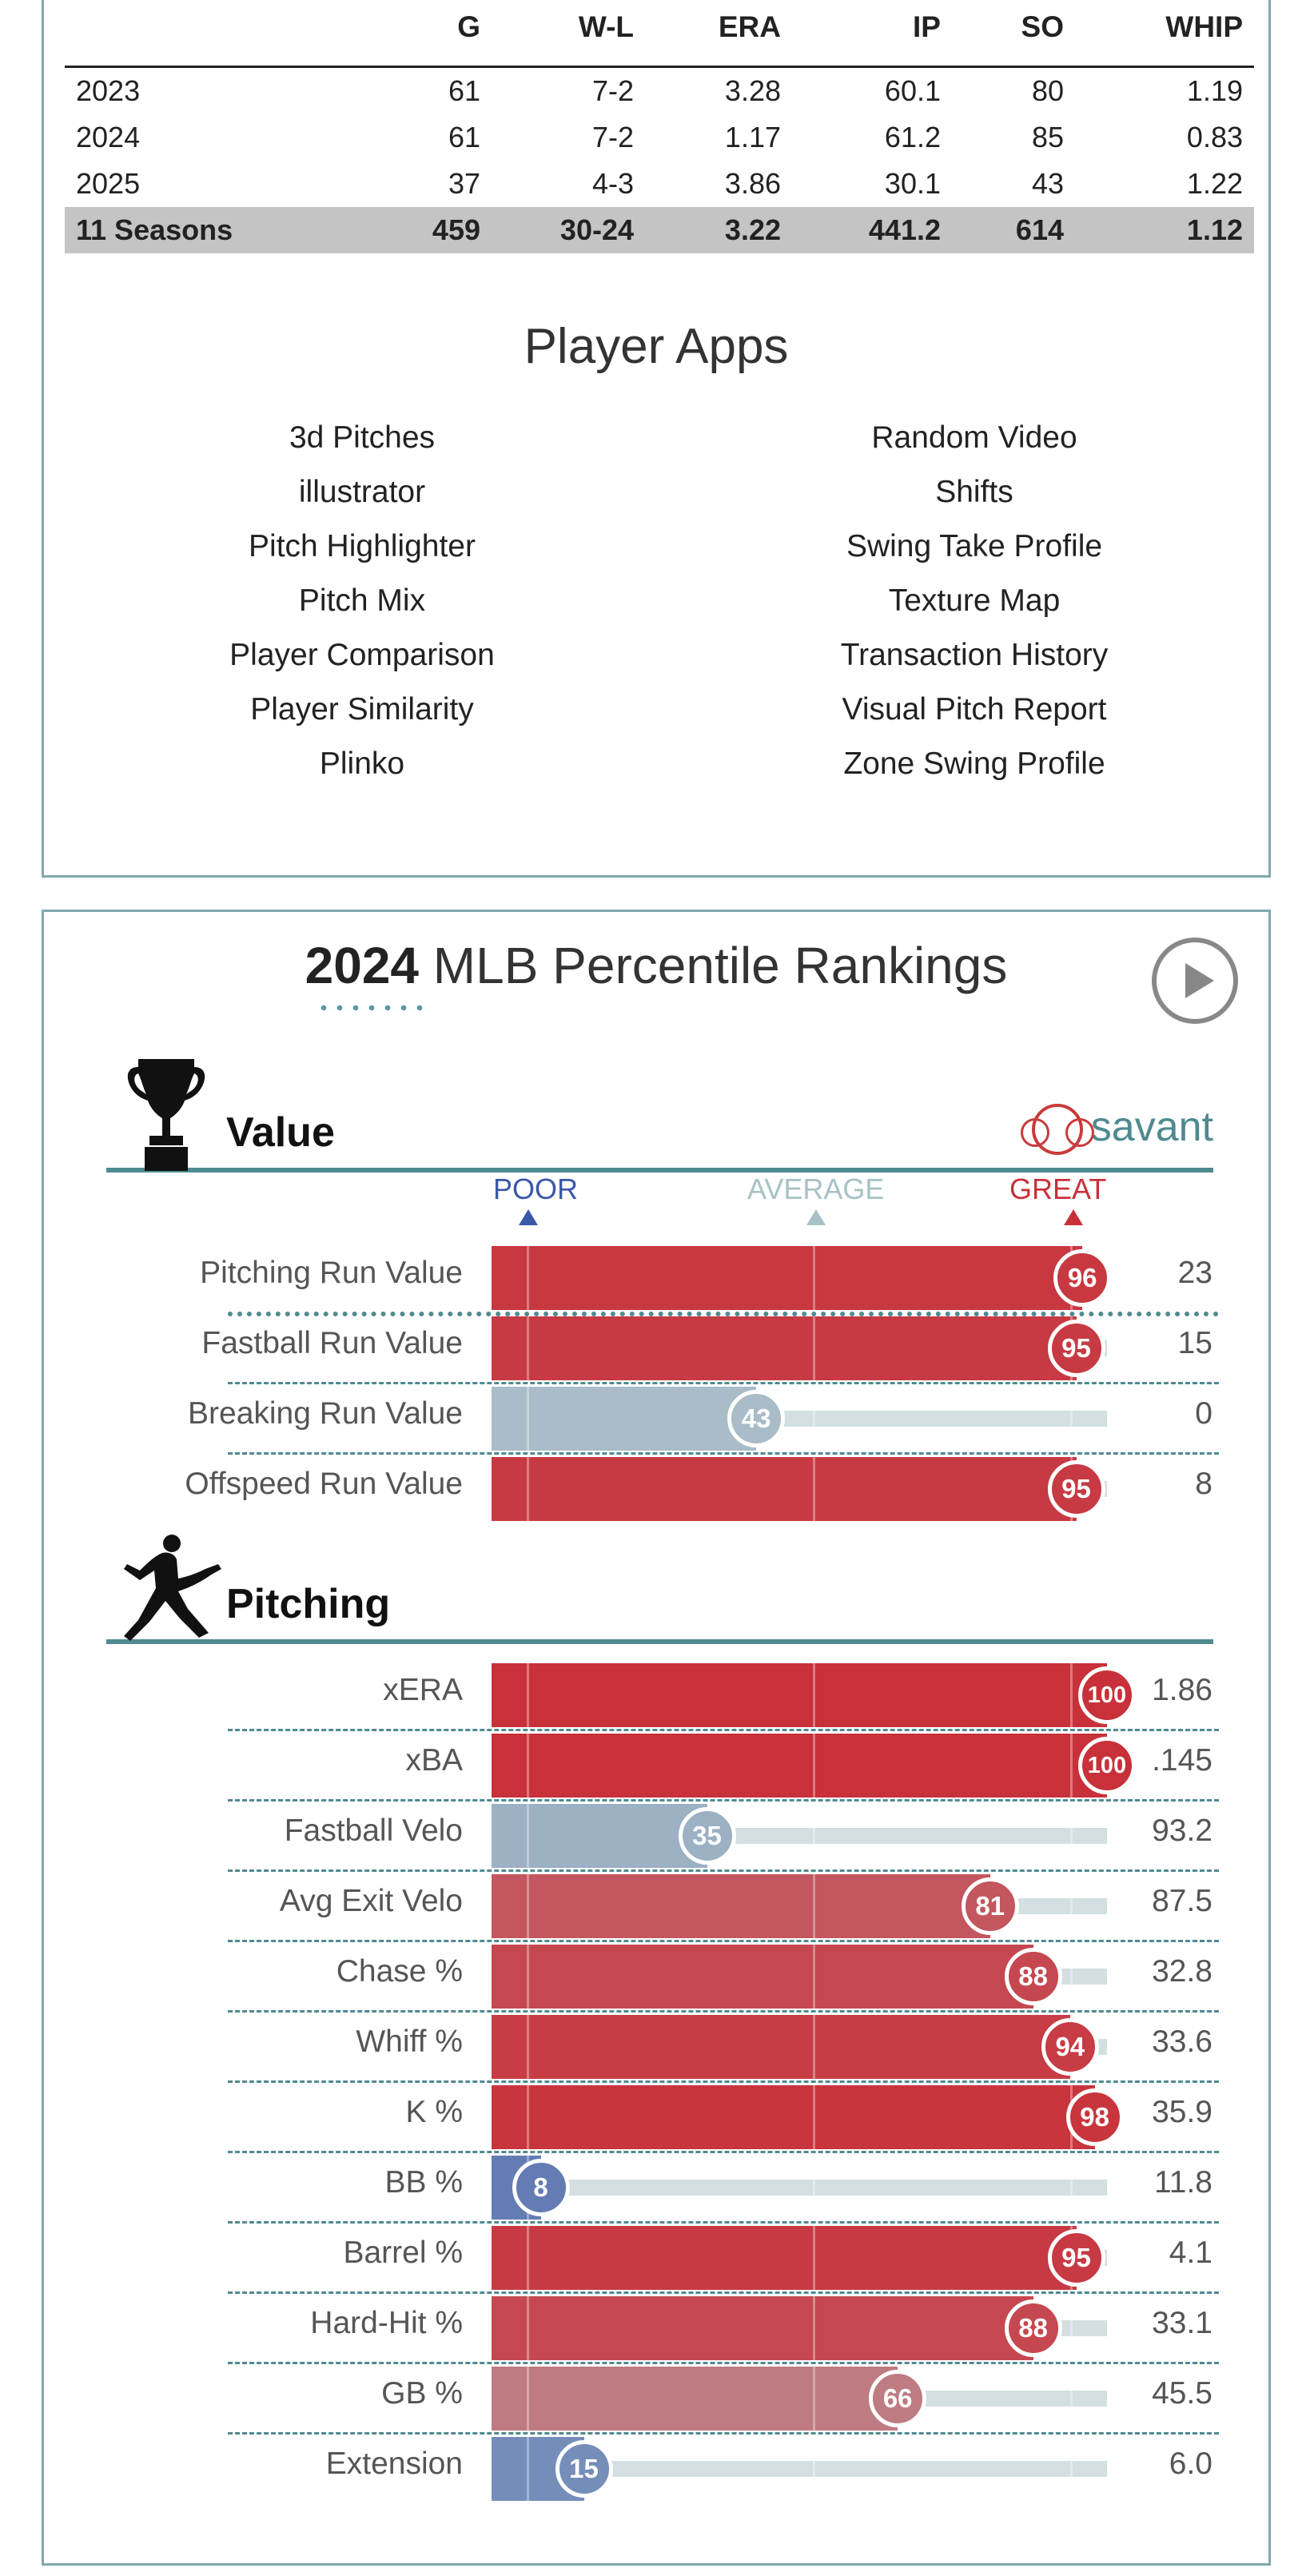 Image resolution: width=1314 pixels, height=2576 pixels. I want to click on percentile-row: 95 Barrel % 4.1, so click(656, 2261).